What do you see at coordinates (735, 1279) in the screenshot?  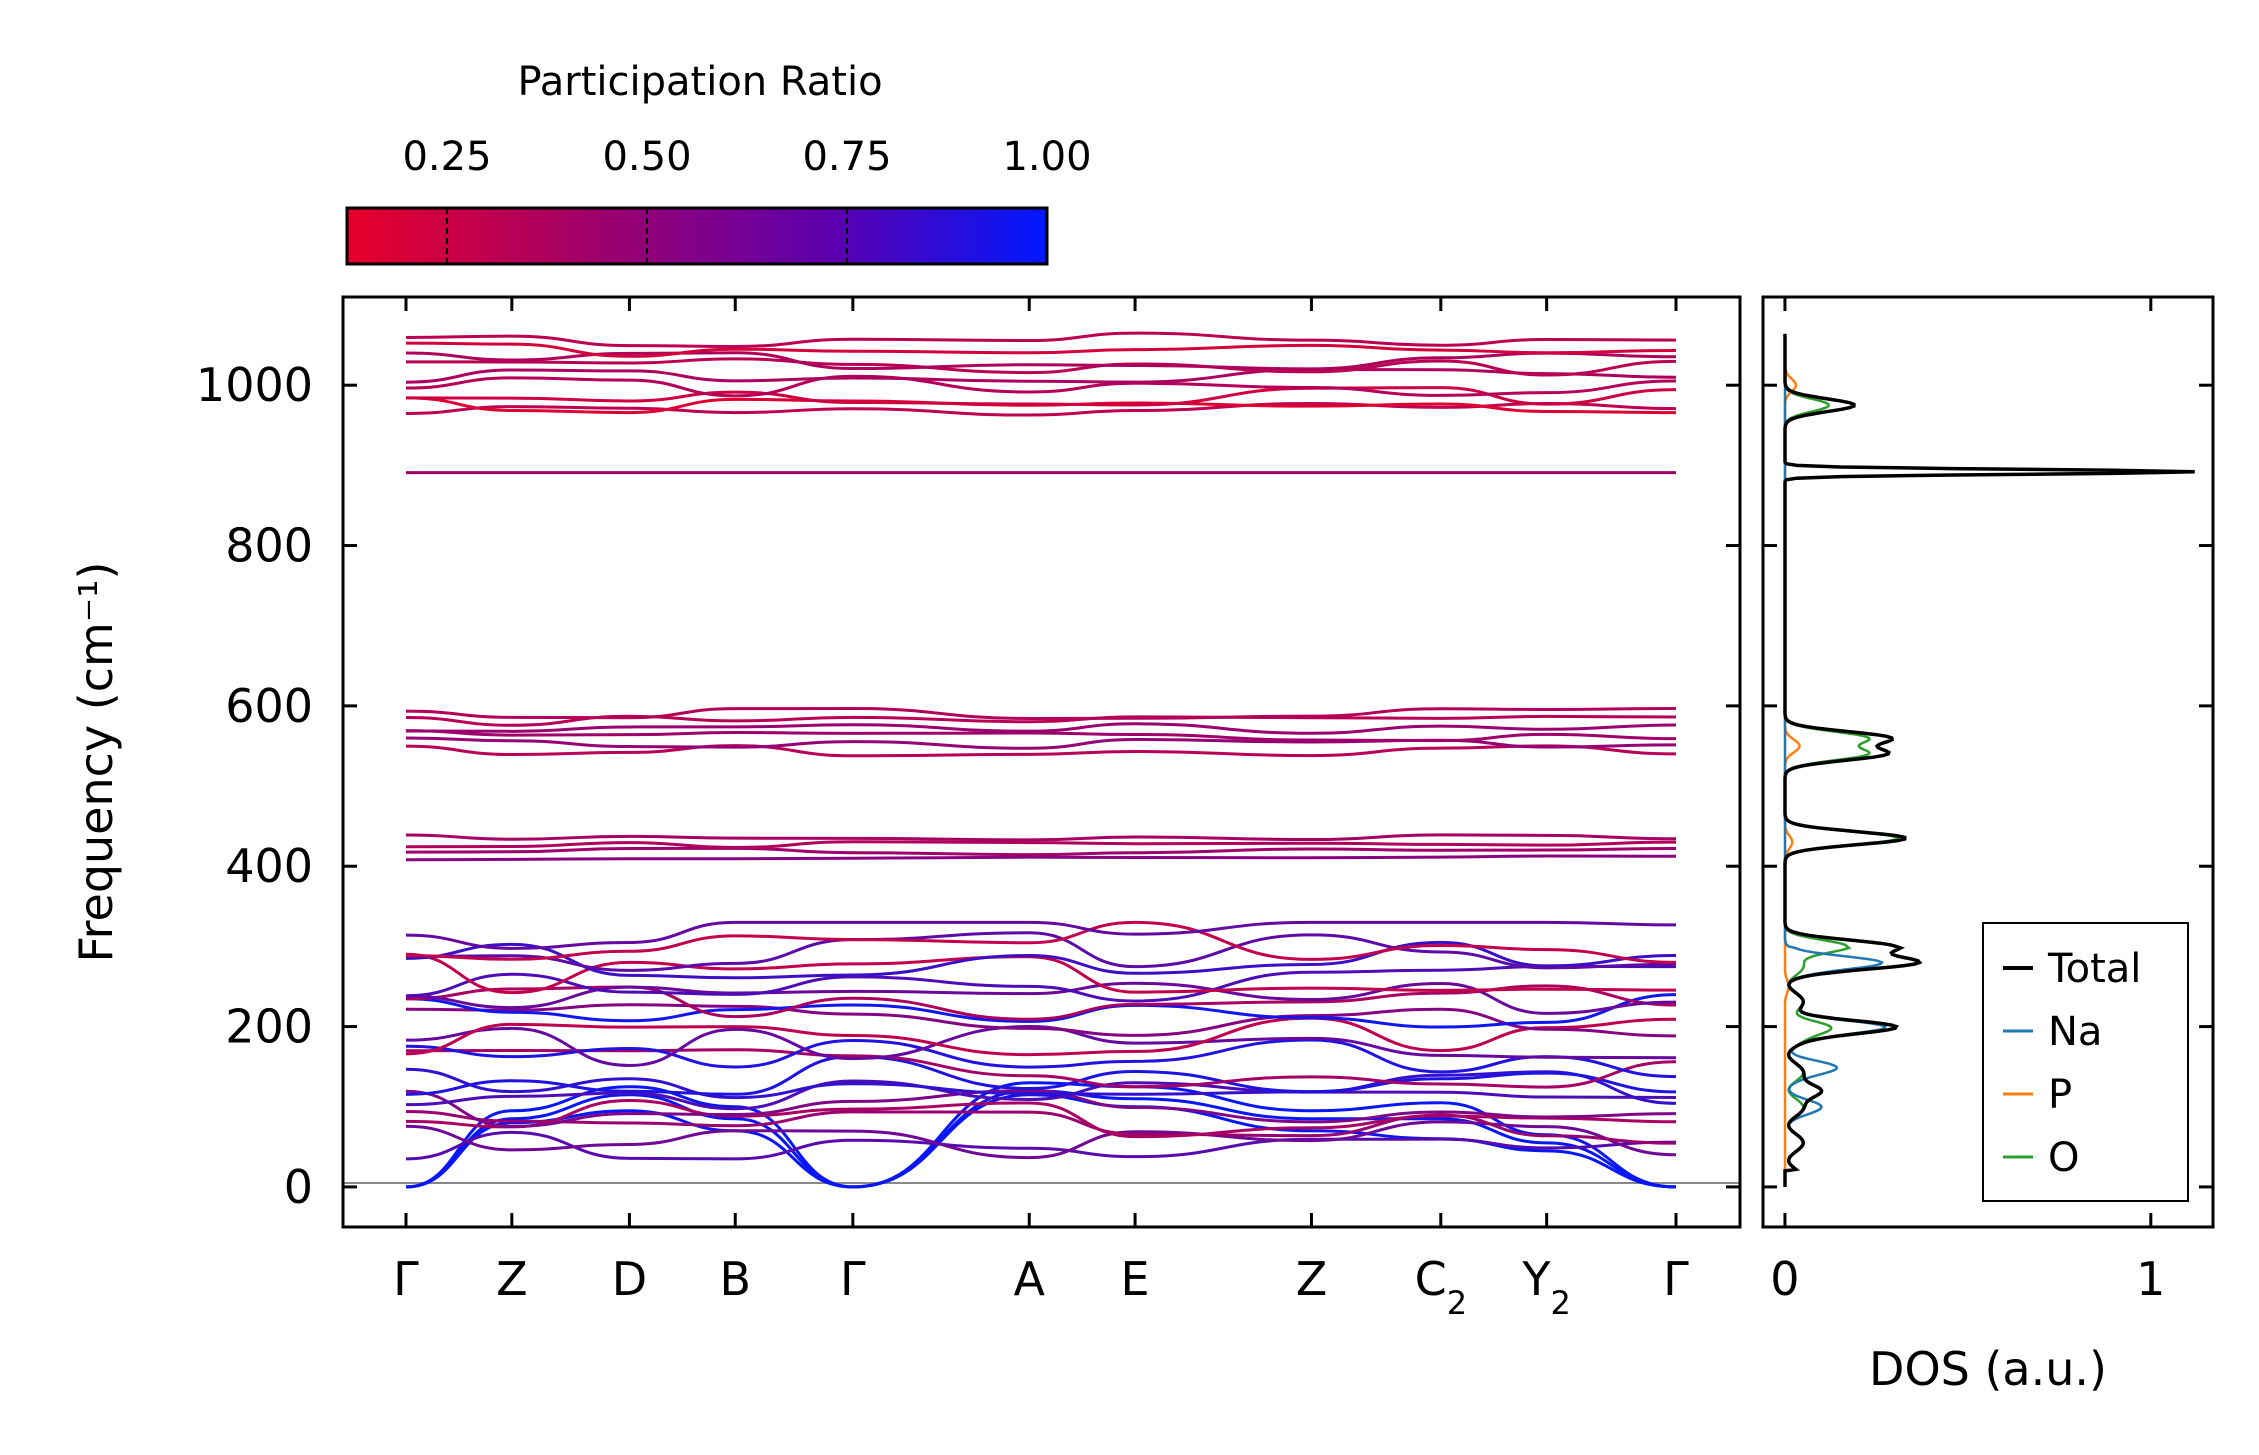 I see `high-symmetry-label: B` at bounding box center [735, 1279].